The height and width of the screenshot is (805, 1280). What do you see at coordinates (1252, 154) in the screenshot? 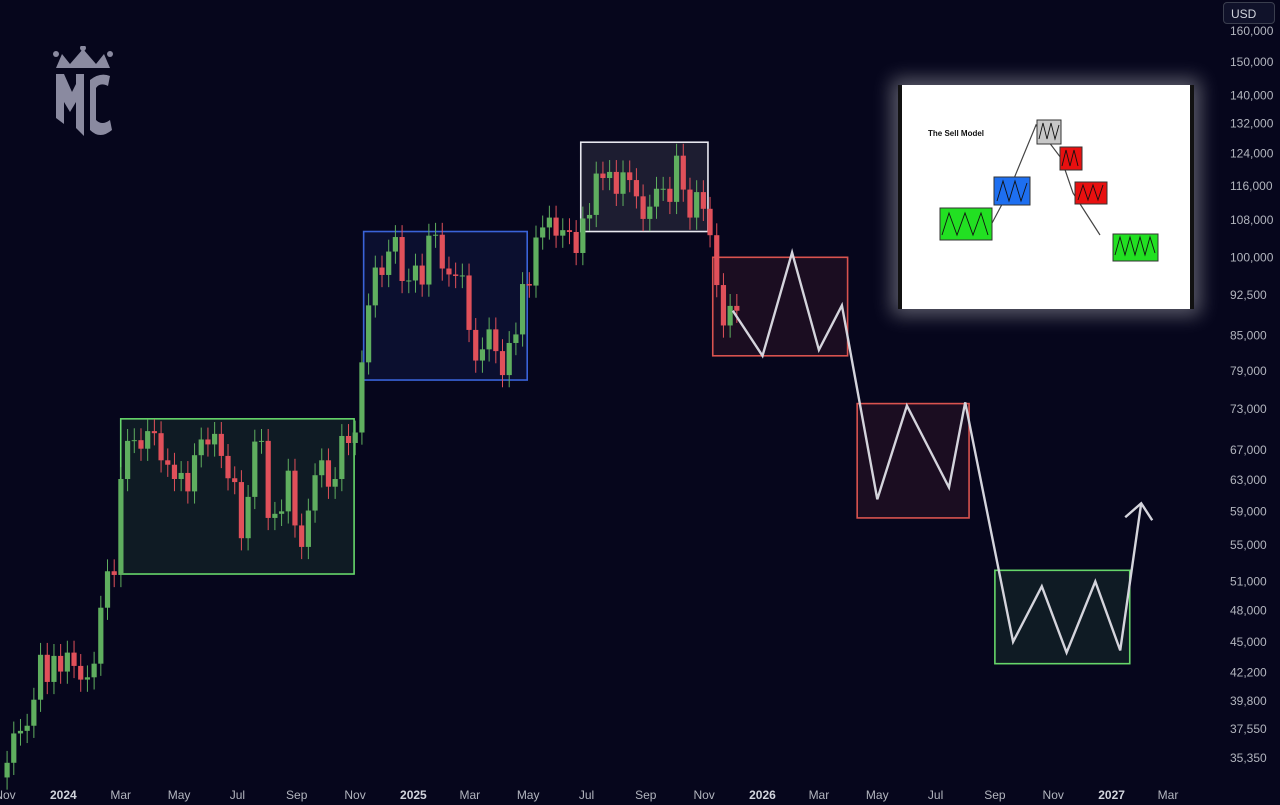
I see `y-tick-label: 124,000` at bounding box center [1252, 154].